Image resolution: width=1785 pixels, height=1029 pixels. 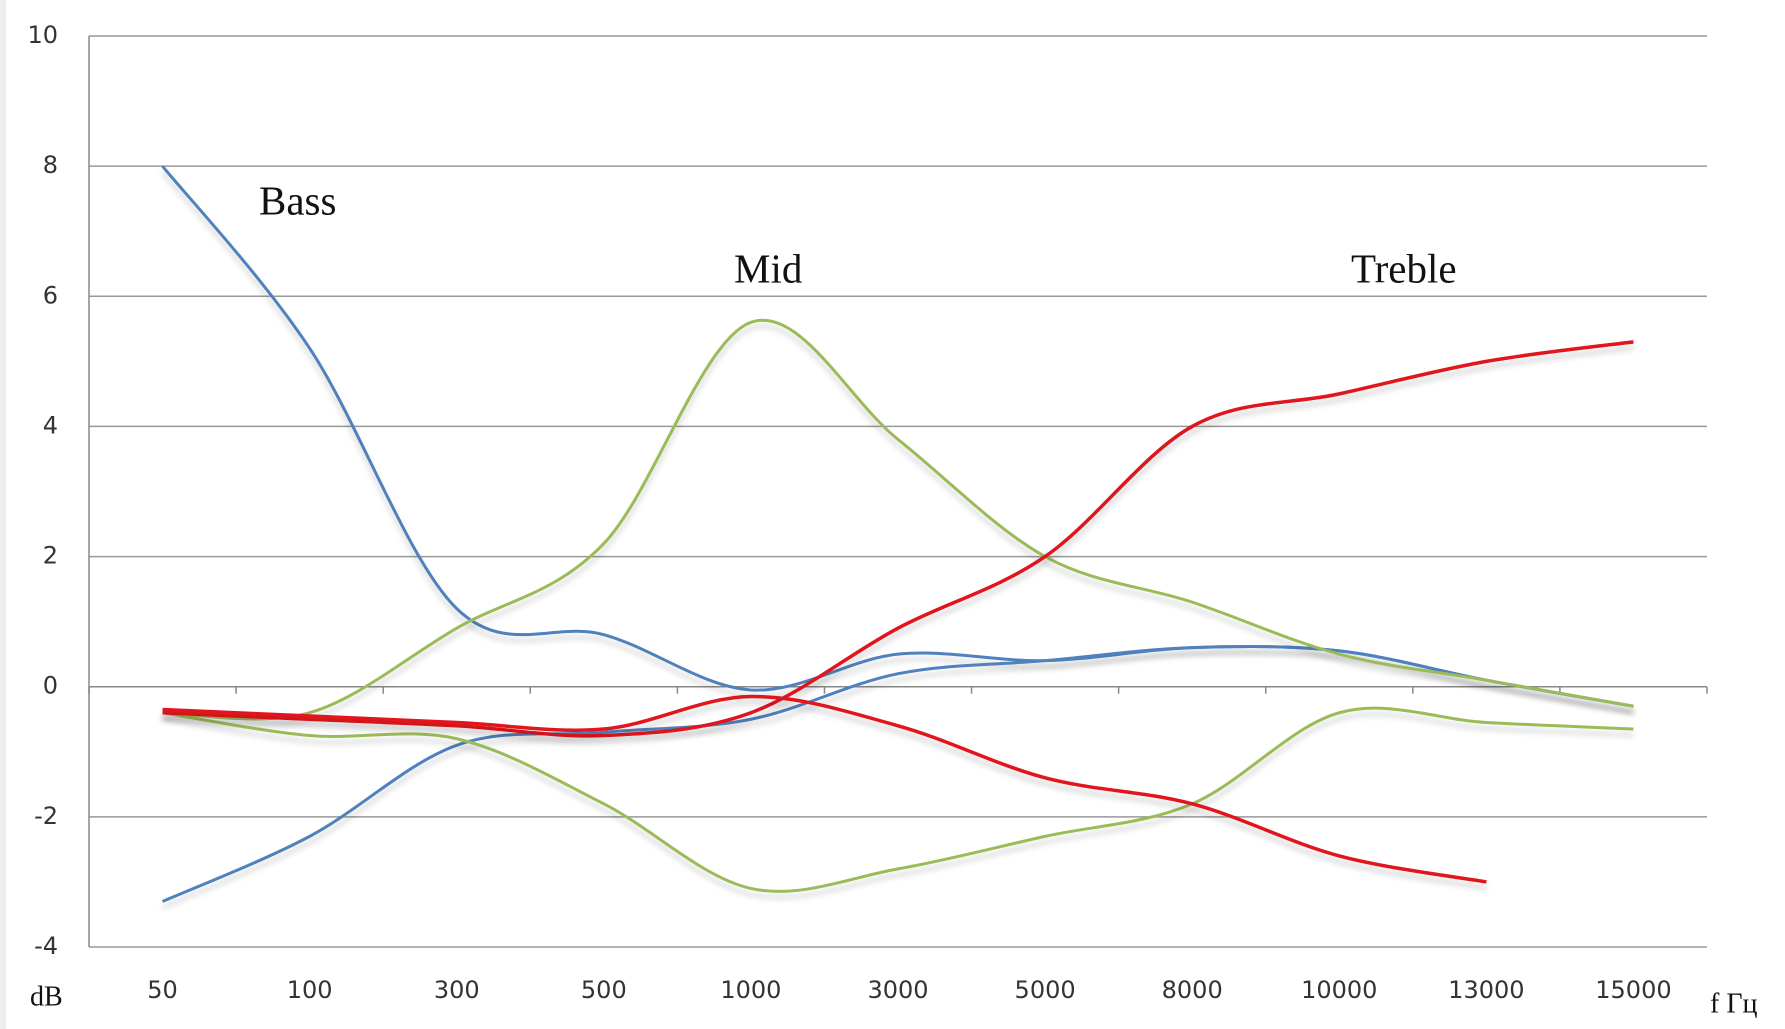 What do you see at coordinates (604, 990) in the screenshot?
I see `x-tick-label: 500` at bounding box center [604, 990].